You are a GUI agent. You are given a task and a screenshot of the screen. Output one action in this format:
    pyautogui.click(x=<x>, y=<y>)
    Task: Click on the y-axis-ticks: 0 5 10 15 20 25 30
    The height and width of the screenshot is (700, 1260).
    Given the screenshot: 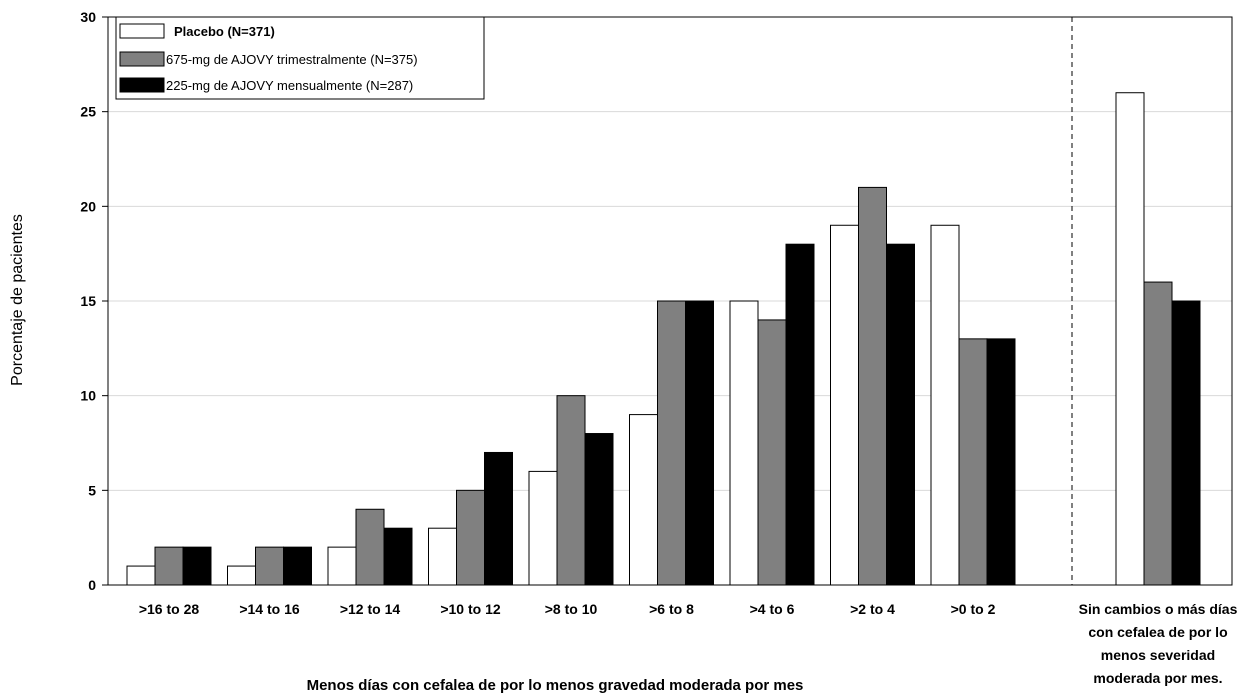 What is the action you would take?
    pyautogui.click(x=94, y=301)
    